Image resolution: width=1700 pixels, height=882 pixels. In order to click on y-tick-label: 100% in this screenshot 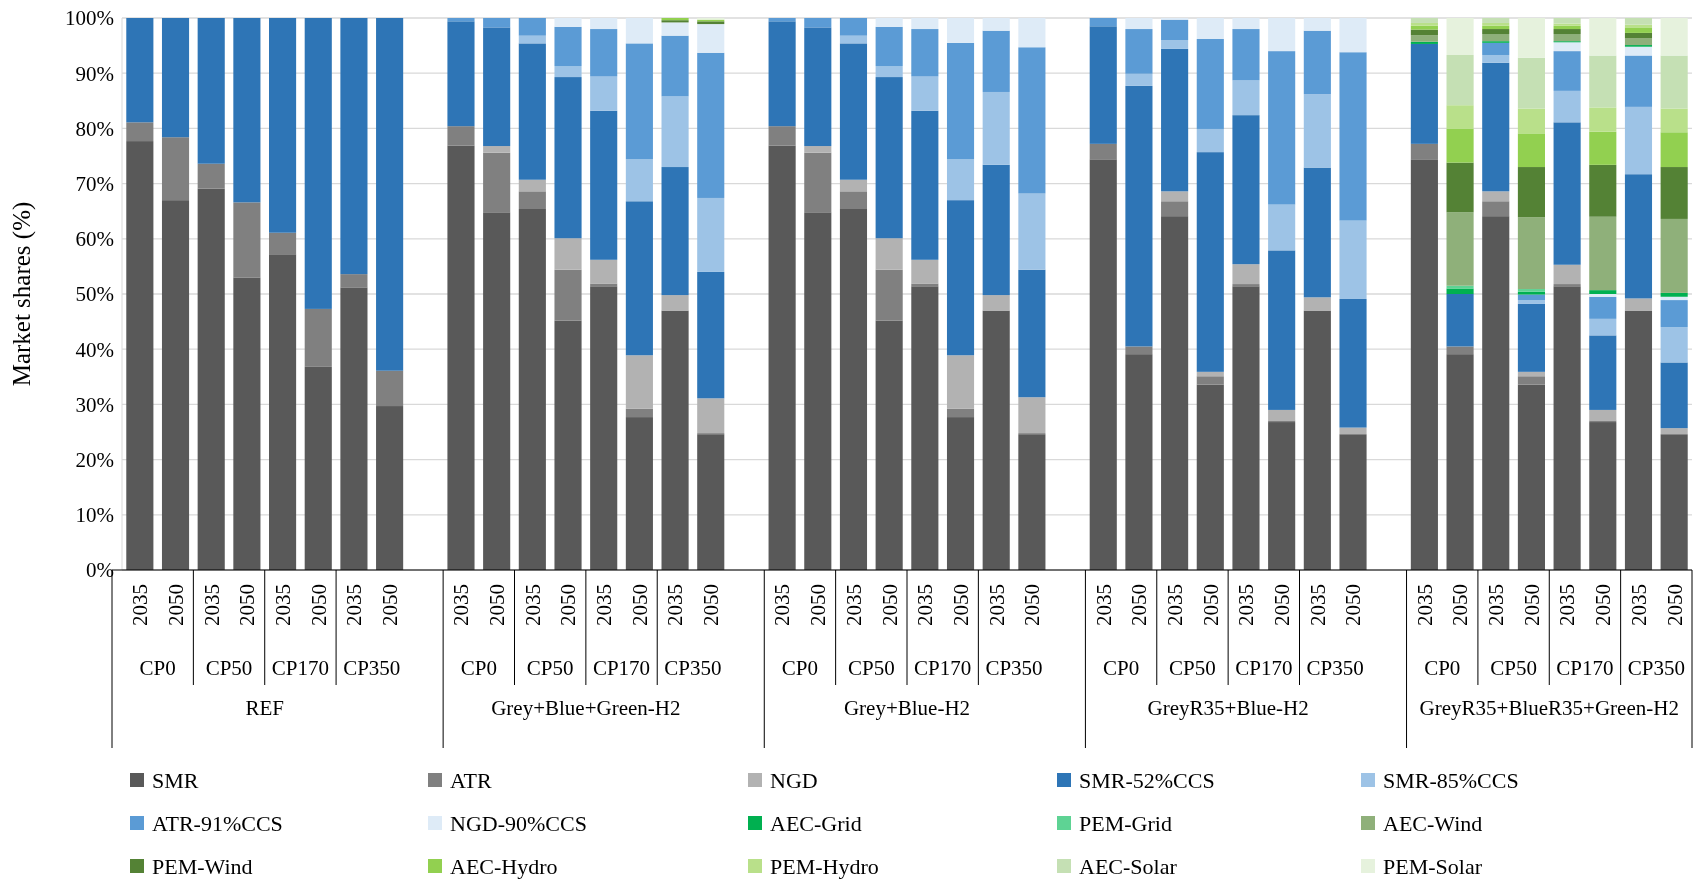, I will do `click(89, 18)`.